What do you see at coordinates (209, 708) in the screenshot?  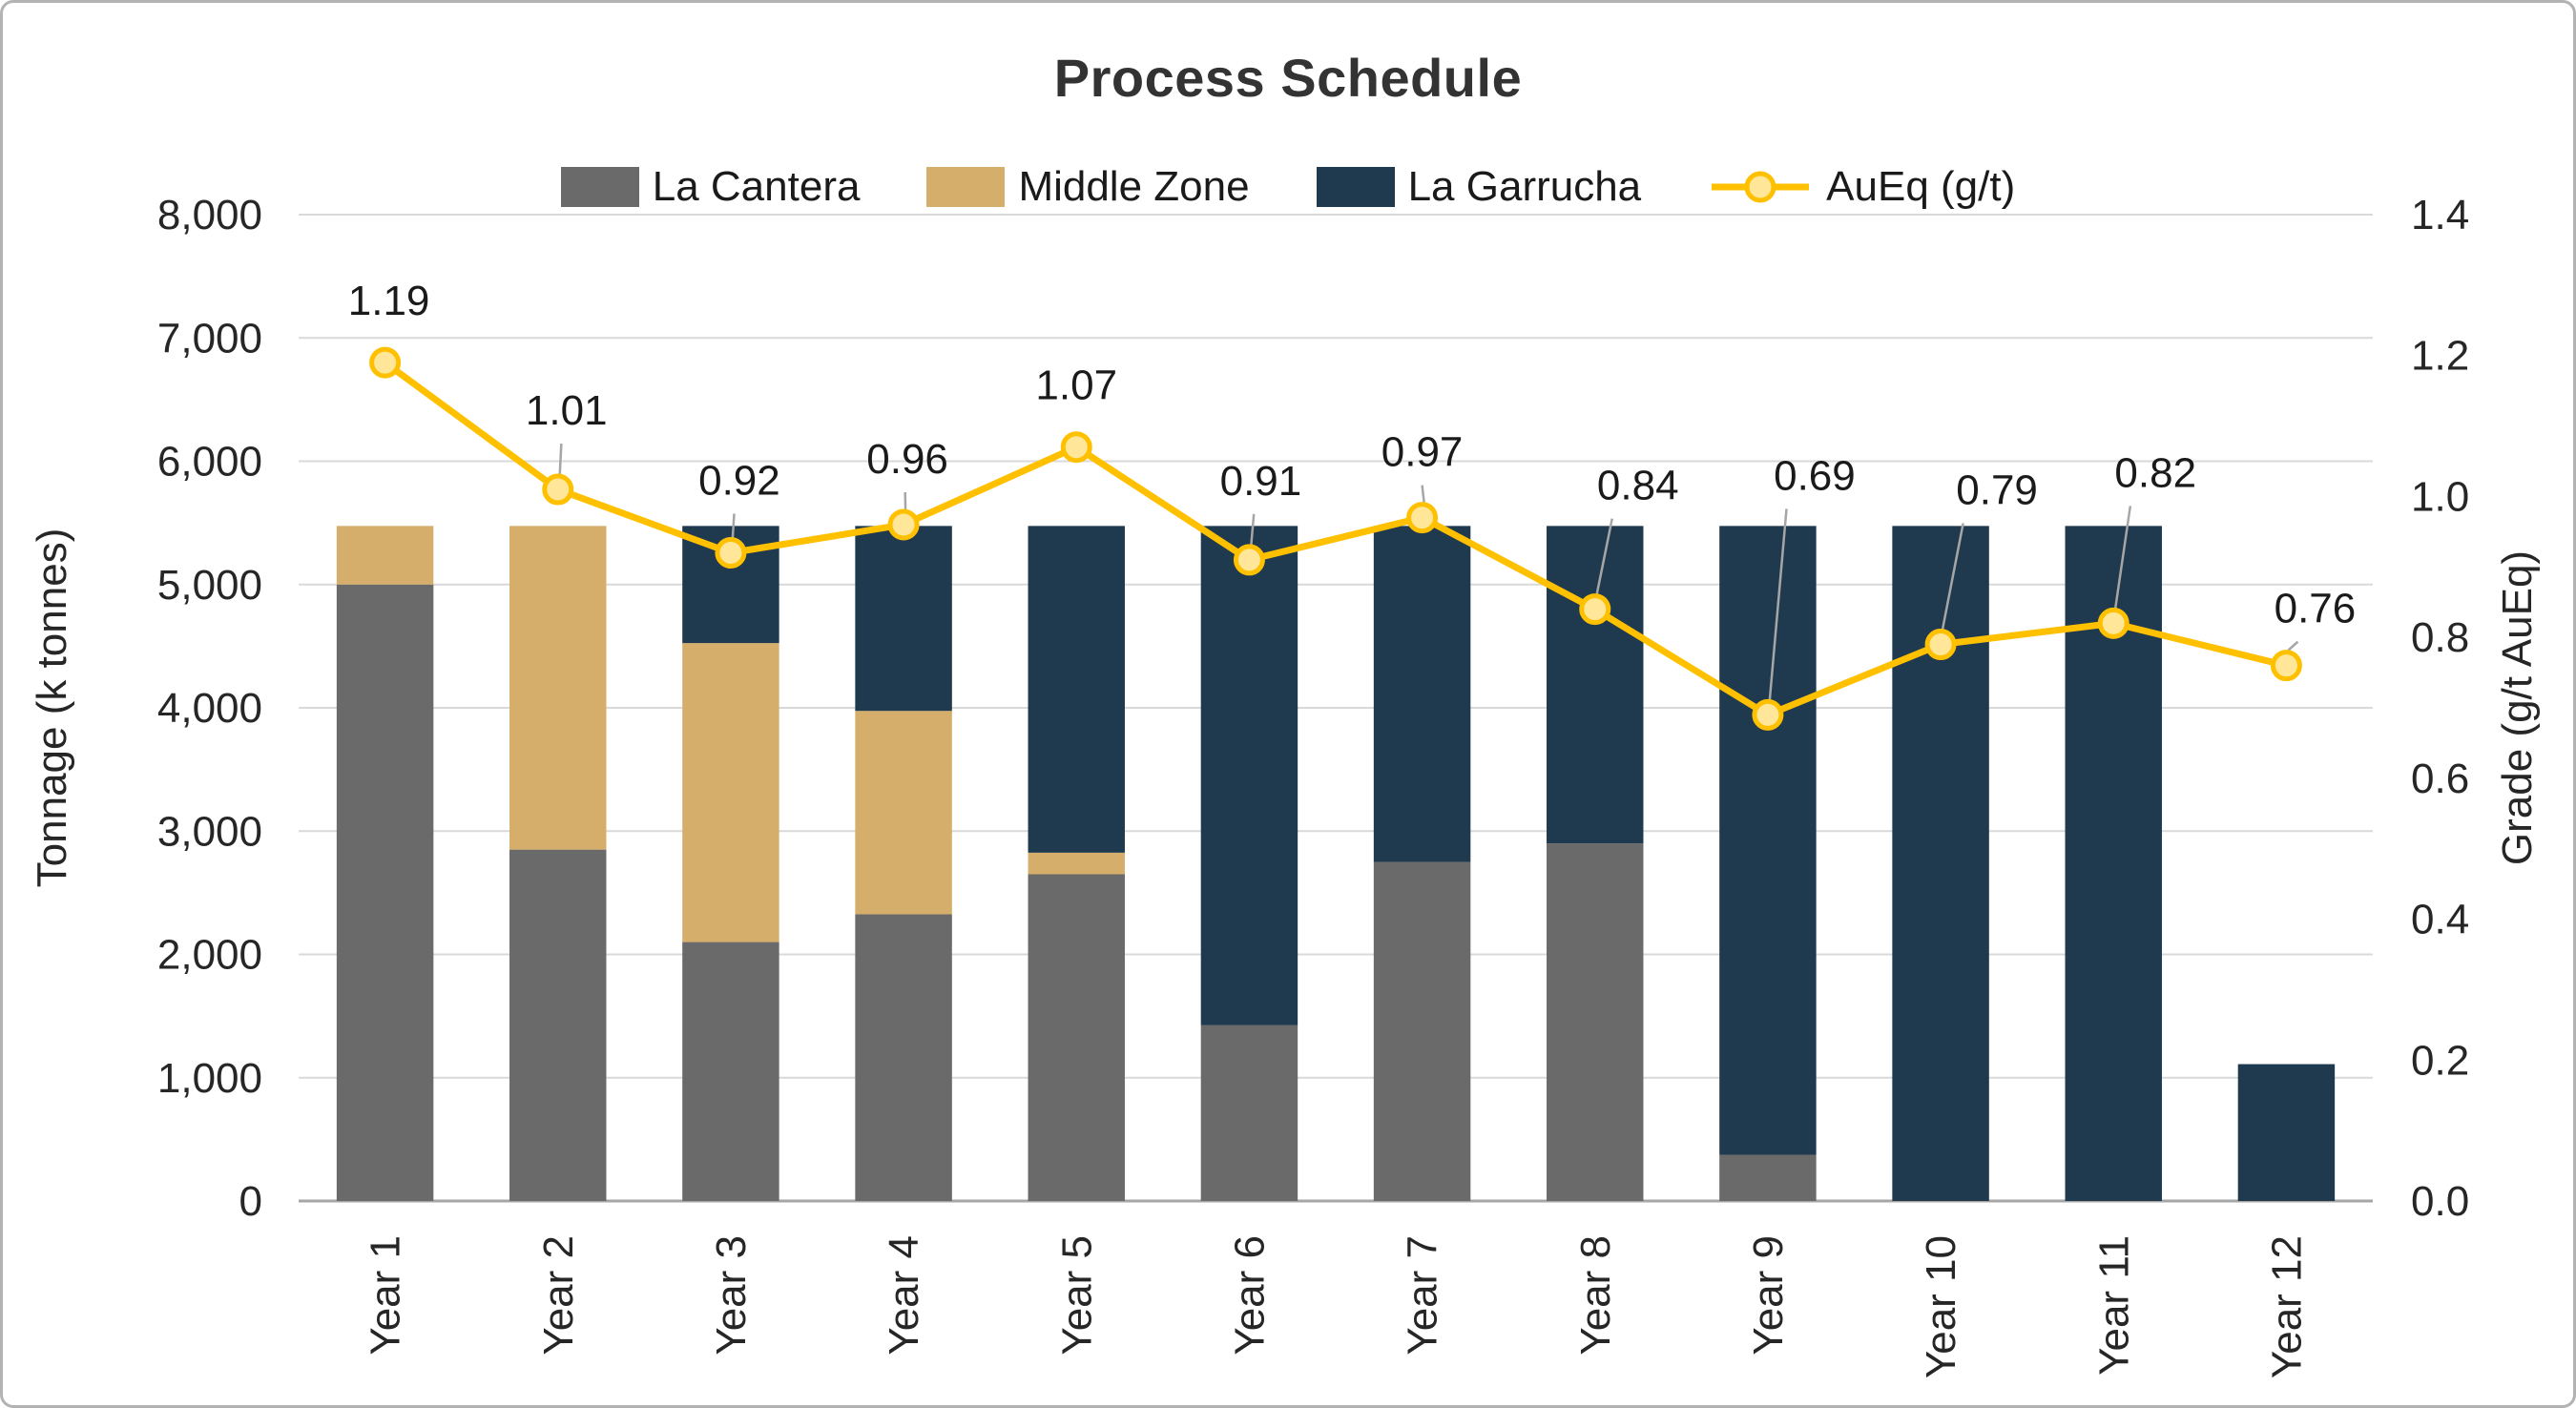 I see `left-axis-tick-label: 4,000` at bounding box center [209, 708].